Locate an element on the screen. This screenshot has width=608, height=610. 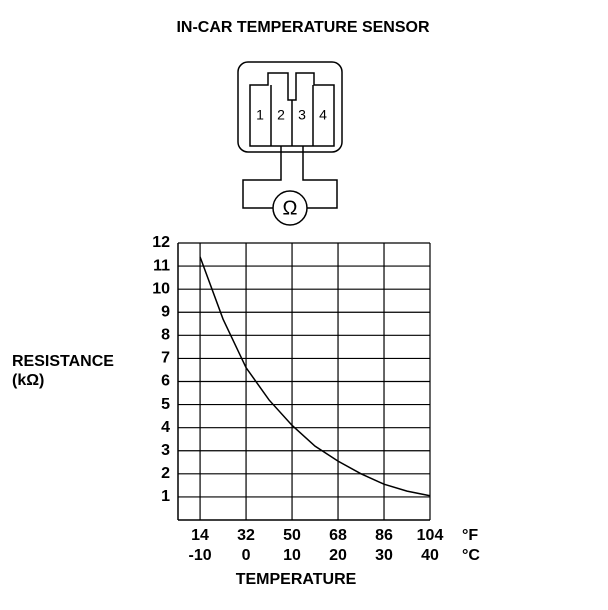
y-tick-label: 10 is located at coordinates (161, 288).